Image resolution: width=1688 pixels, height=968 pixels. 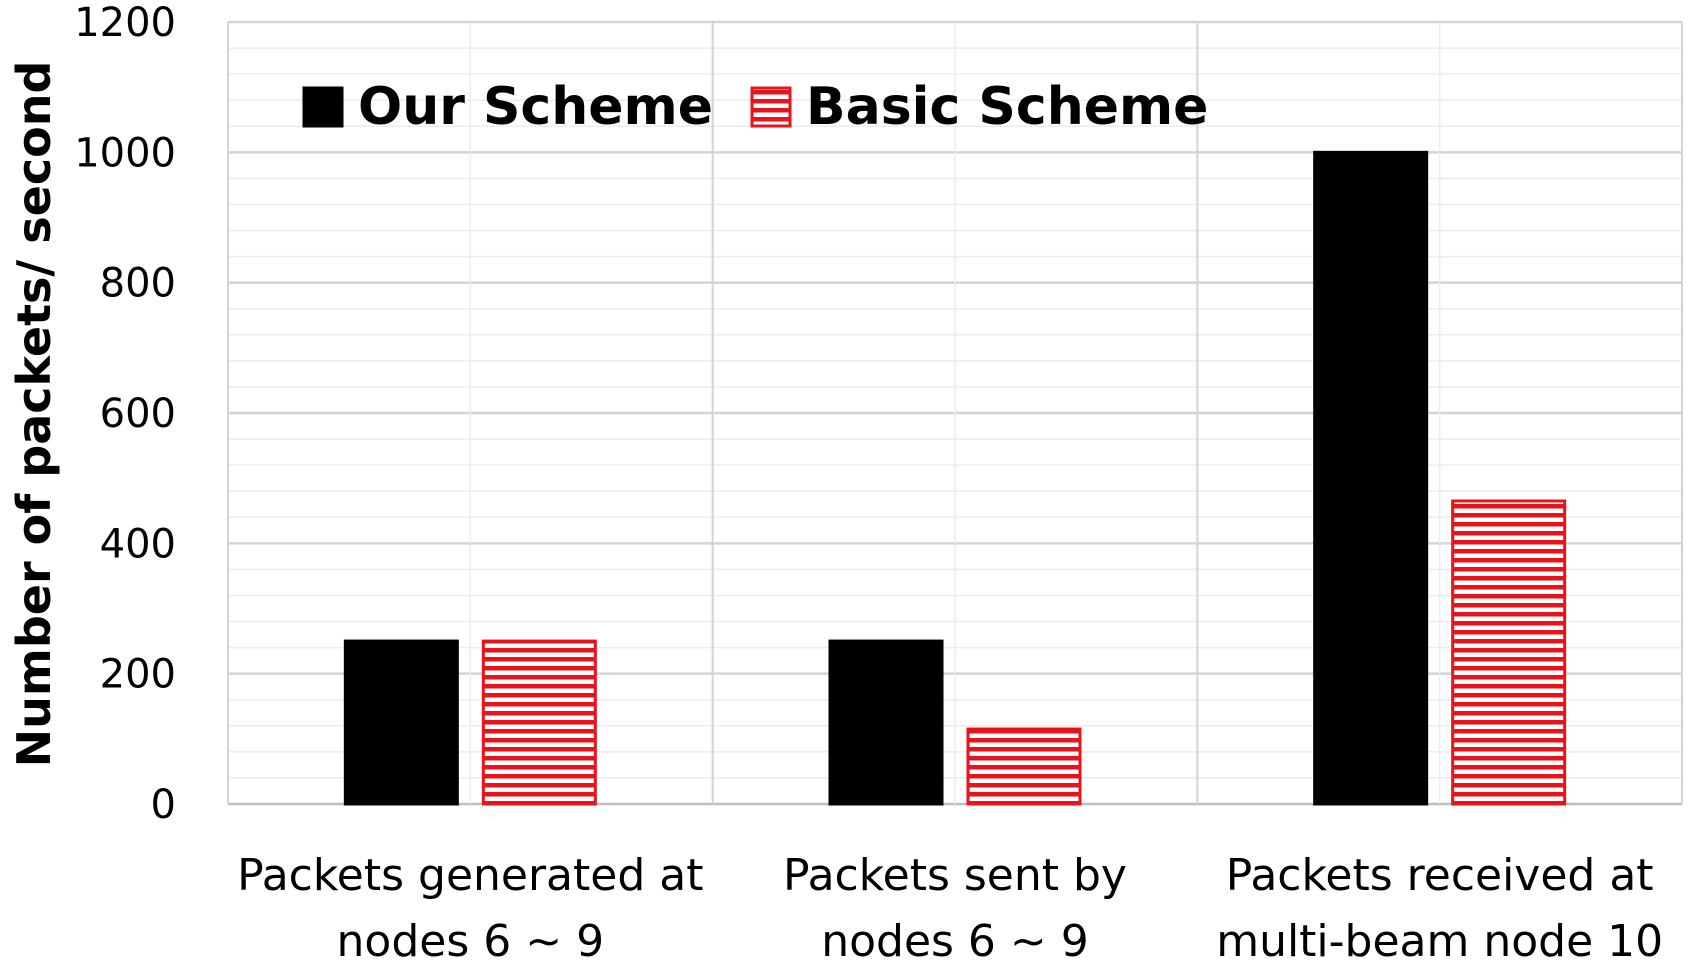 I want to click on y-axis-label: Number of packets/ second, so click(x=34, y=414).